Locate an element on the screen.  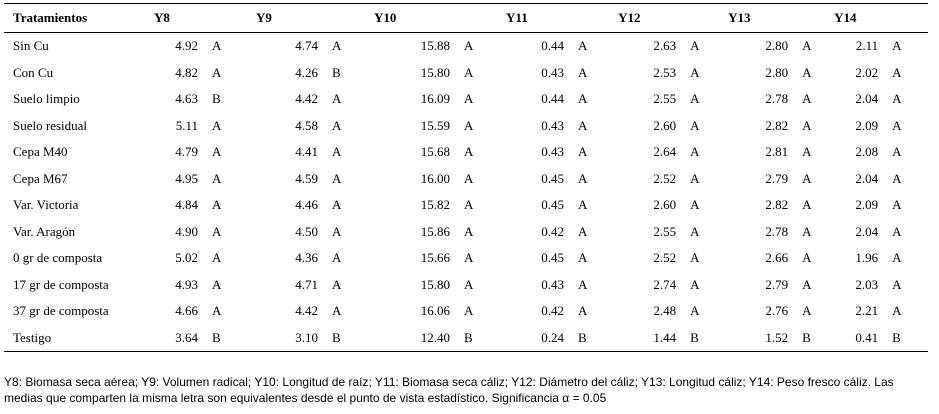
mean-value: 4.26 is located at coordinates (307, 72).